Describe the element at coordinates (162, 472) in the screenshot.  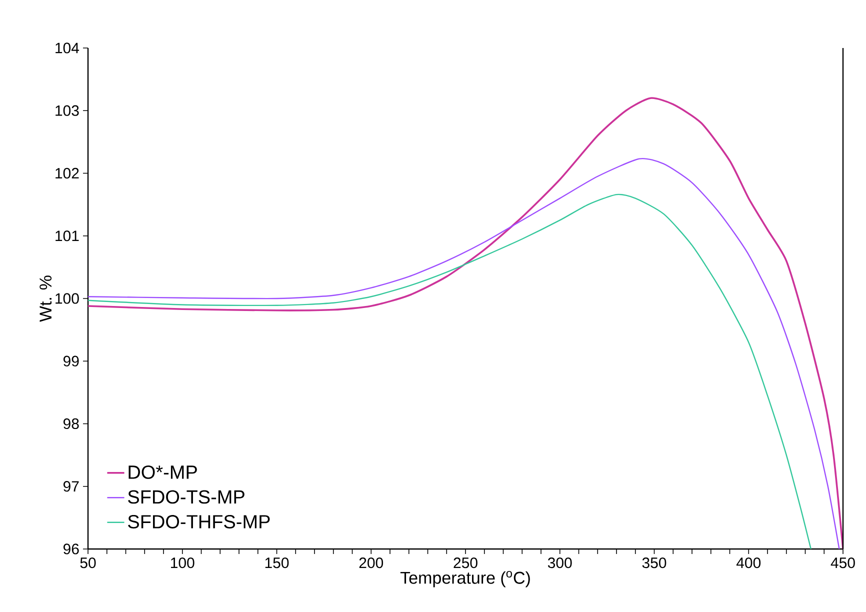
I see `legend-label: DO*-MP` at that location.